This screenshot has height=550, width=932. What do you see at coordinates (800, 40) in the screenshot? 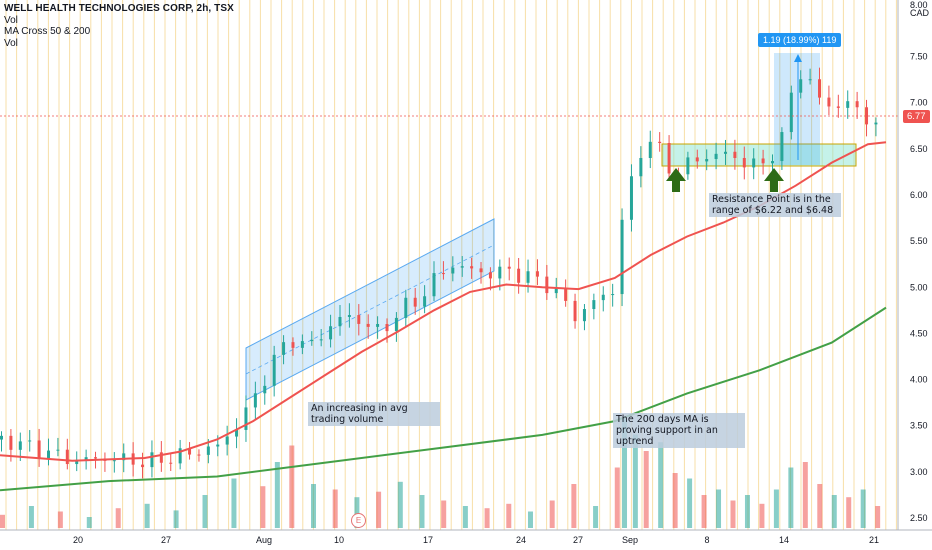
I see `measure-label: 1.19 (18.99%) 119` at bounding box center [800, 40].